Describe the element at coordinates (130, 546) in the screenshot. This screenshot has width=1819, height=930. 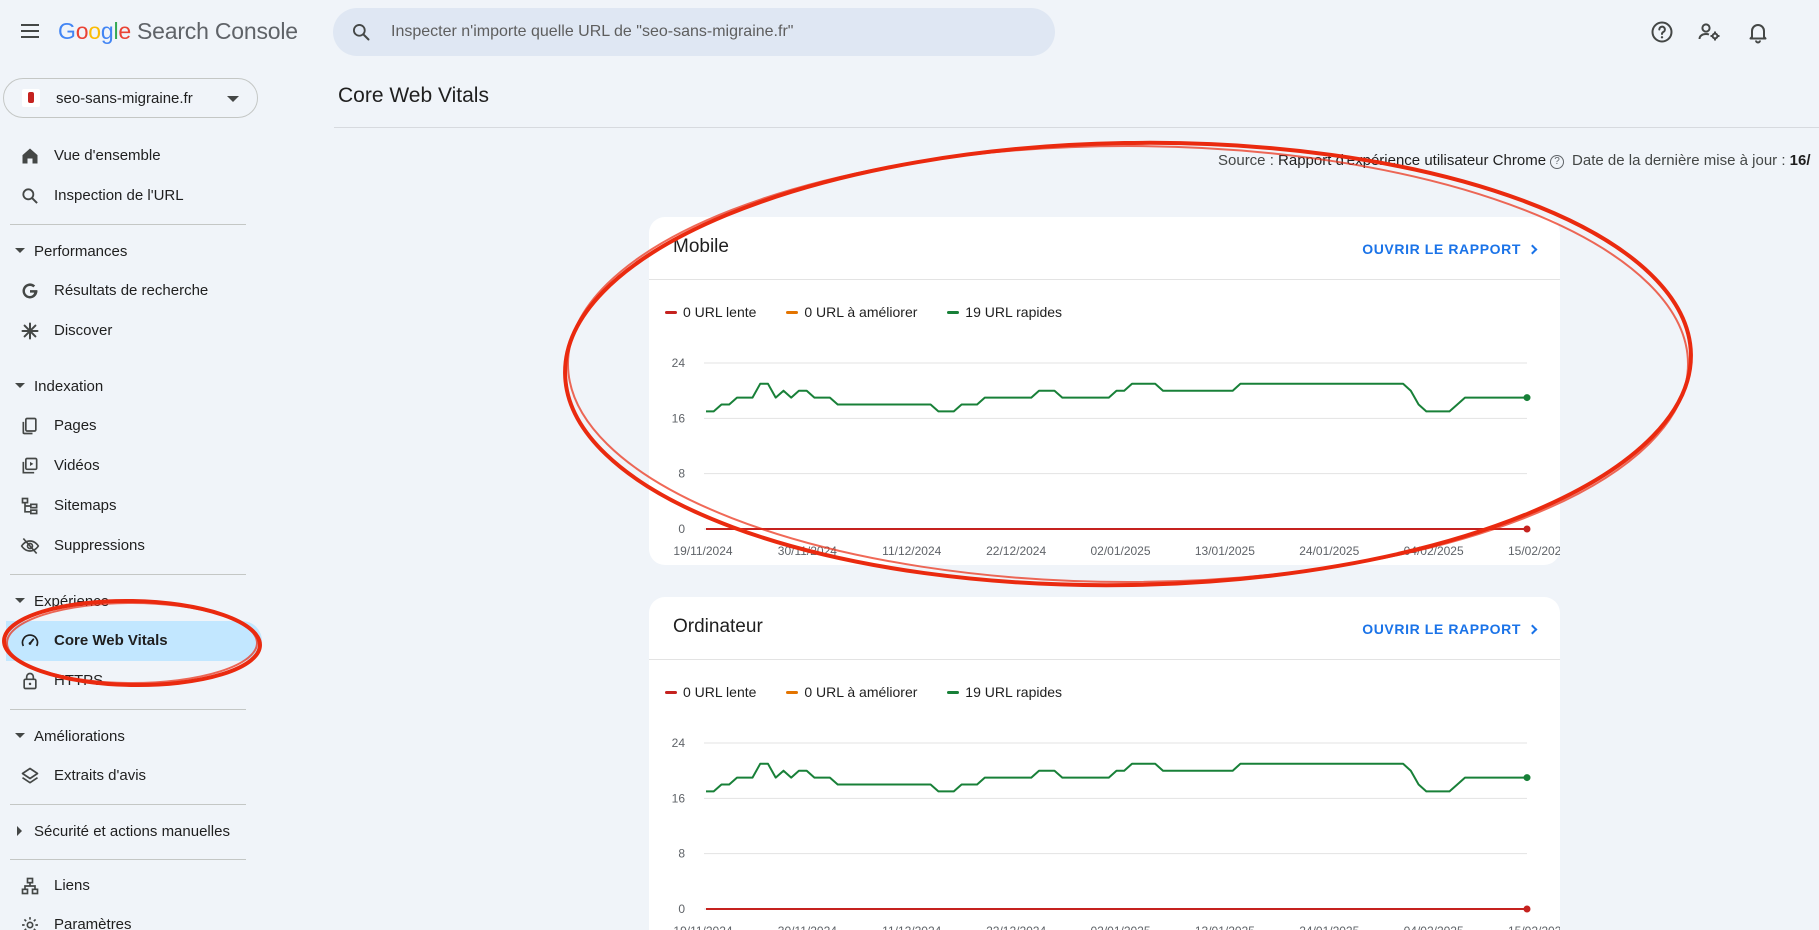
I see `sidebar-item-removals: Suppressions` at that location.